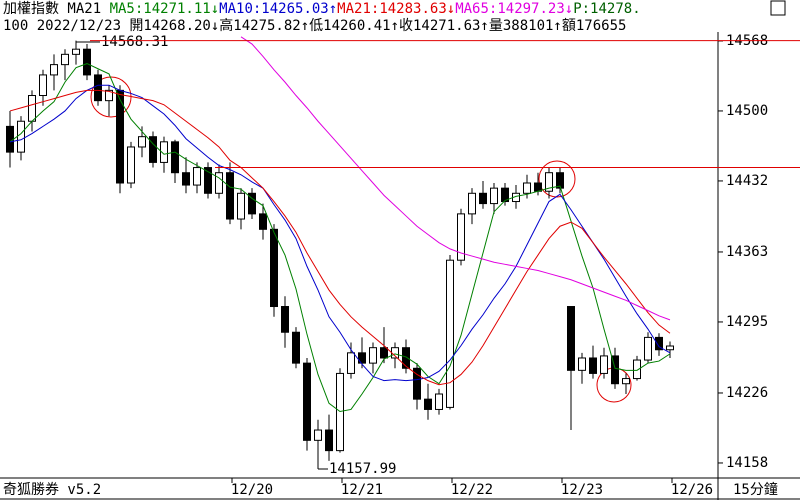 Image resolution: width=800 pixels, height=500 pixels. Describe the element at coordinates (472, 490) in the screenshot. I see `x-tick-label: 12/22` at that location.